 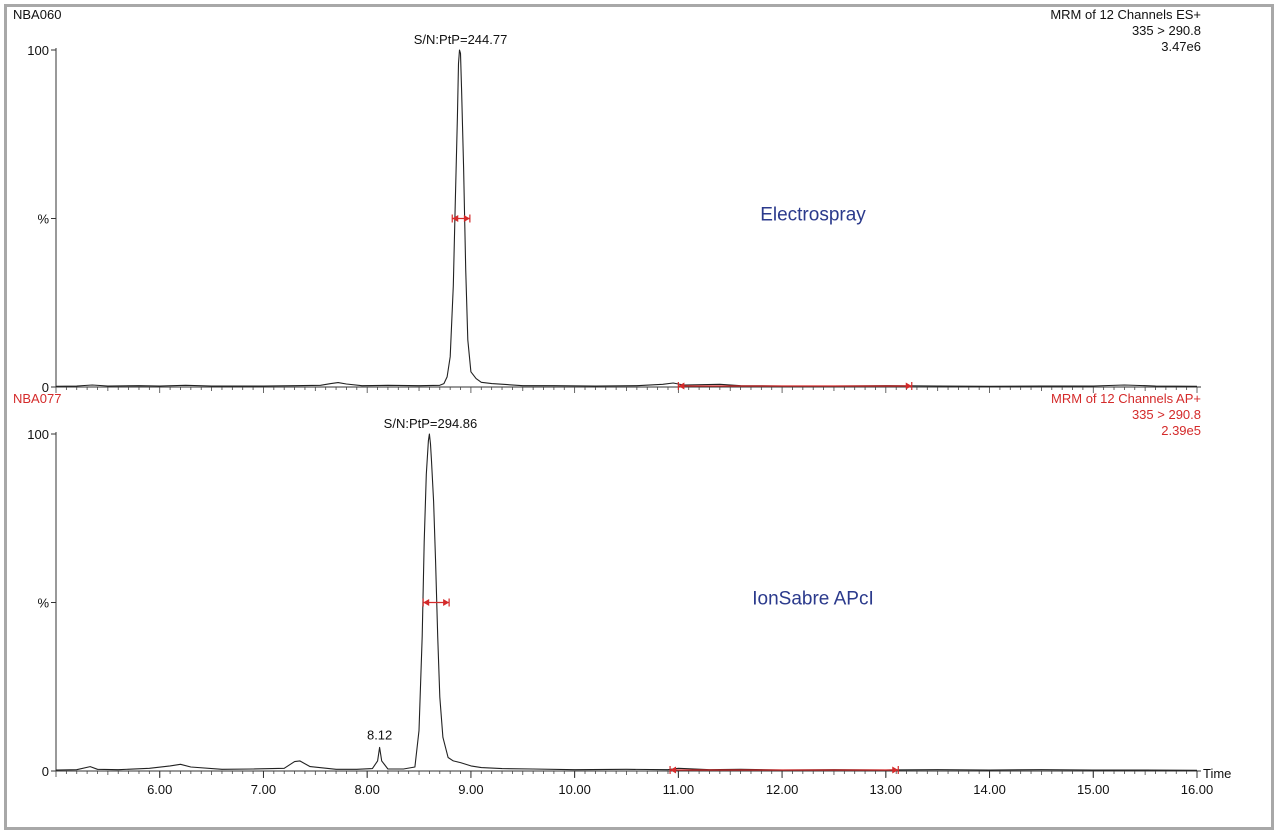 What do you see at coordinates (813, 215) in the screenshot?
I see `ionization-annotation: Electrospray` at bounding box center [813, 215].